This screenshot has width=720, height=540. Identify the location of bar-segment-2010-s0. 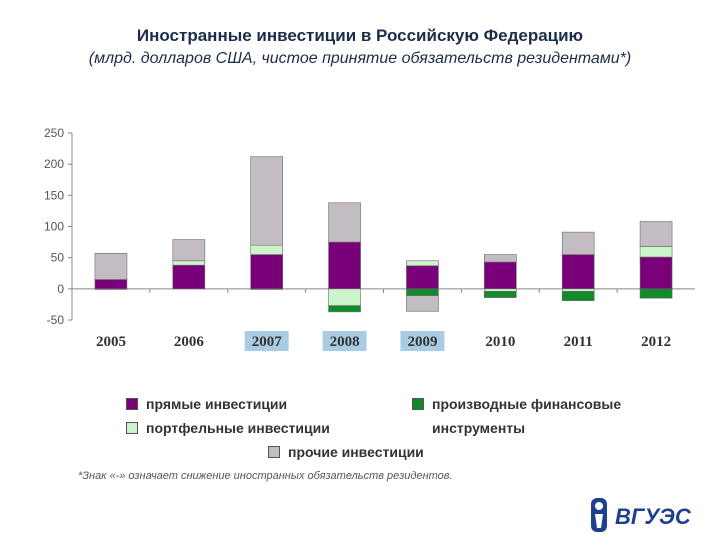
(500, 275).